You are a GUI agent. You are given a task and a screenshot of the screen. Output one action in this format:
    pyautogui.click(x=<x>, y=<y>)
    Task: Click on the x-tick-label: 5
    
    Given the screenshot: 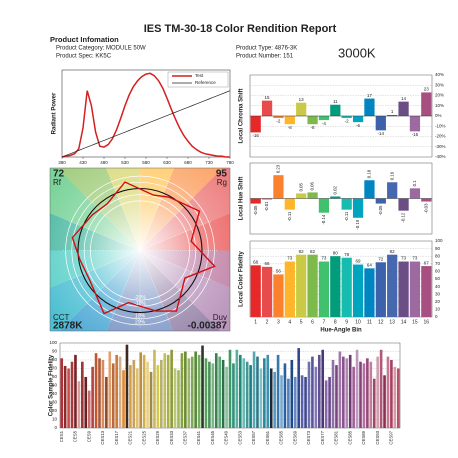 What is the action you would take?
    pyautogui.click(x=301, y=322)
    